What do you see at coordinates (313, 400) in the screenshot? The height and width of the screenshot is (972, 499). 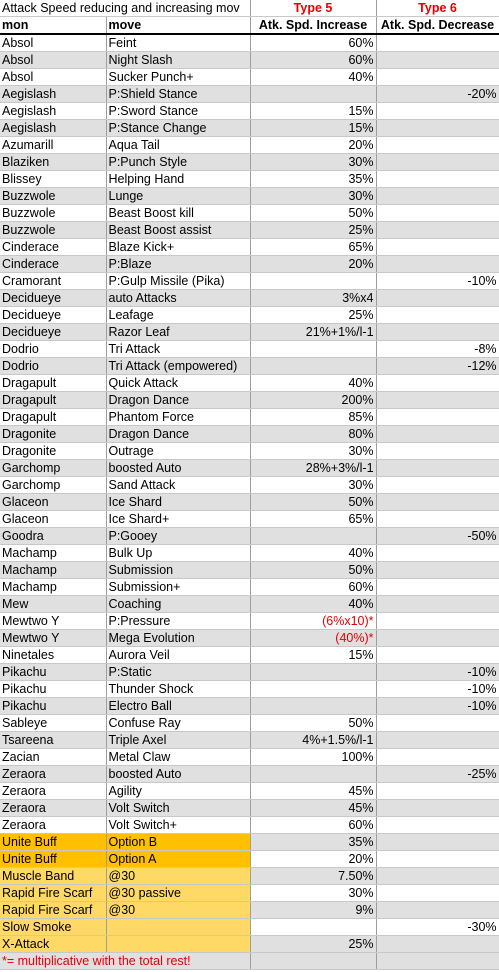 I see `cell-atk-spd-increase: 200%` at bounding box center [313, 400].